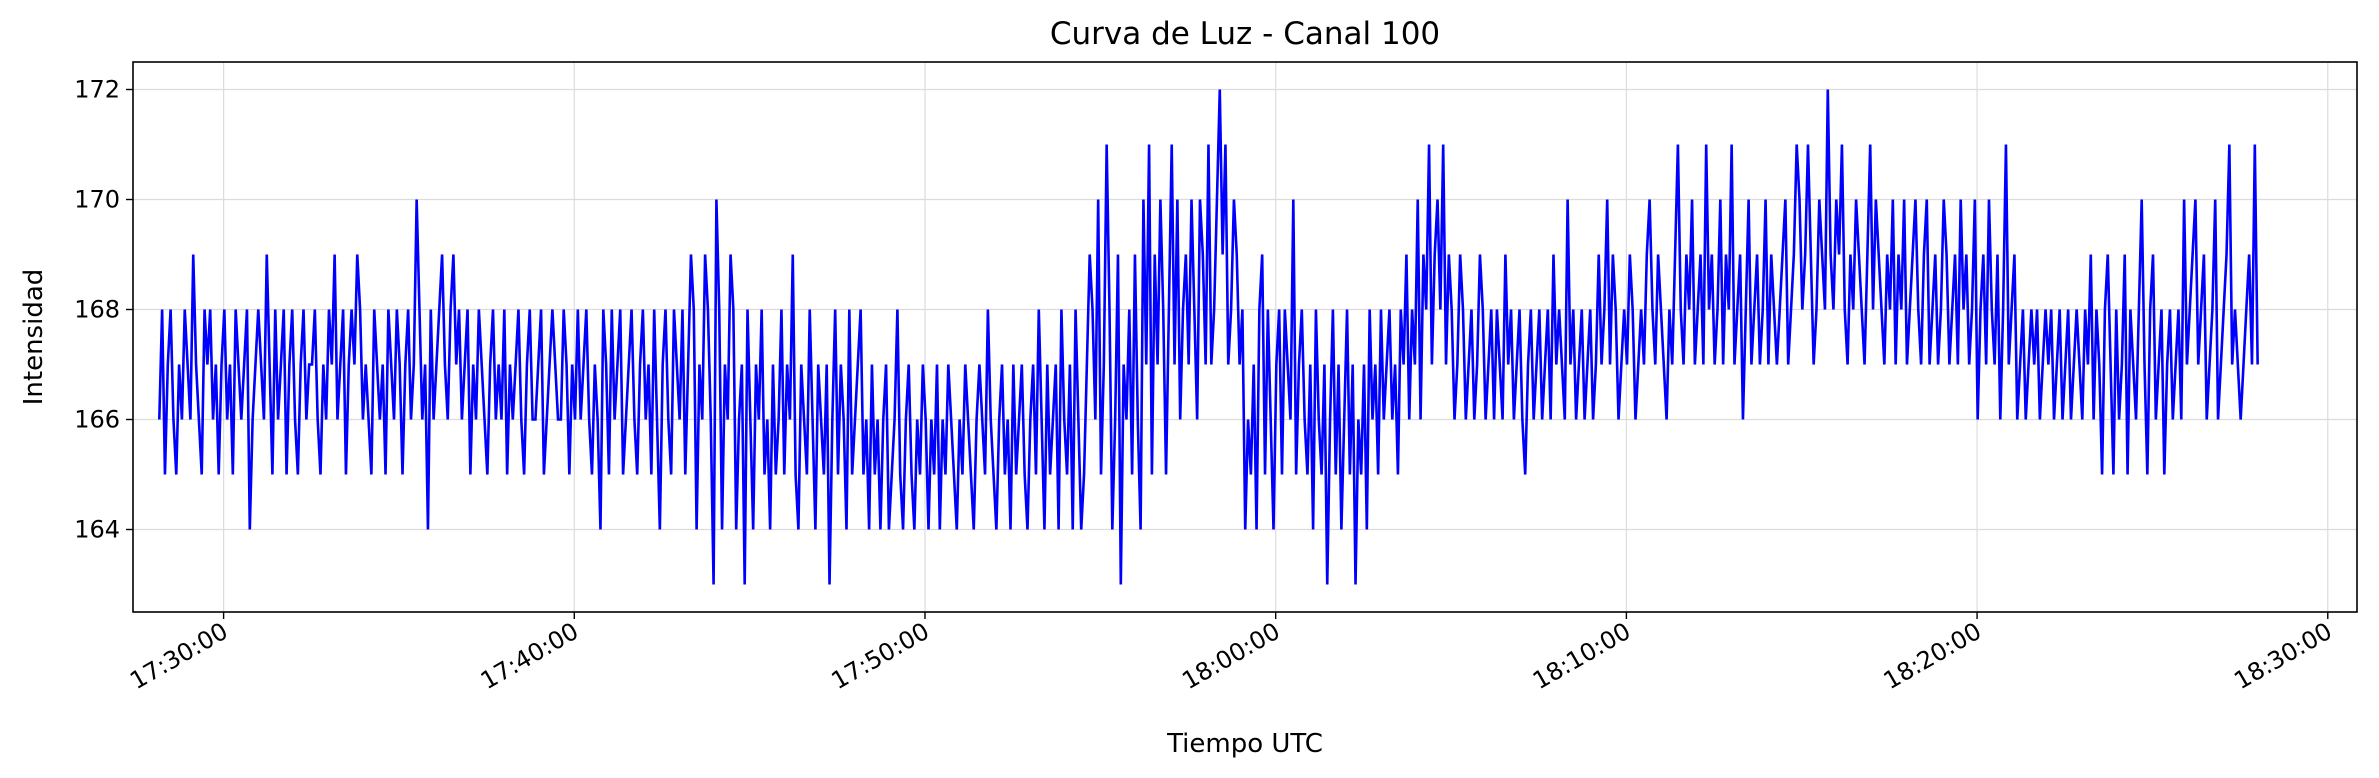 The image size is (2379, 778). I want to click on y-tick-label: 164, so click(97, 530).